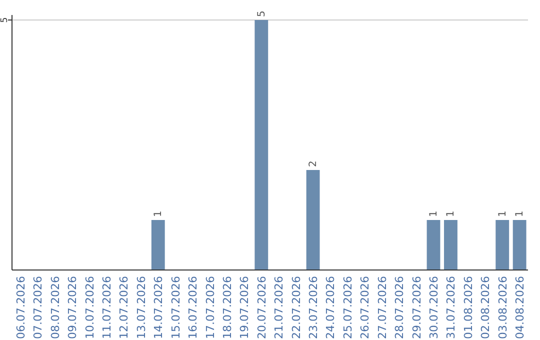 Image resolution: width=540 pixels, height=340 pixels. I want to click on x-tick-label: 04.08.2026, so click(520, 307).